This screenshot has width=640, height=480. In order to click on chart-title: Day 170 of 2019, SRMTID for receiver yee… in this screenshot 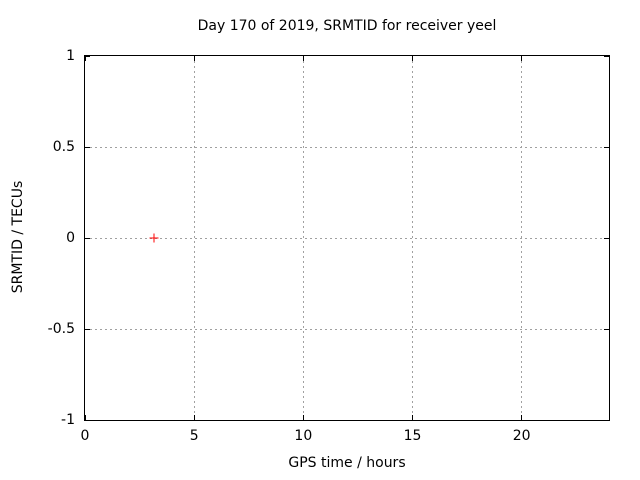, I will do `click(347, 26)`.